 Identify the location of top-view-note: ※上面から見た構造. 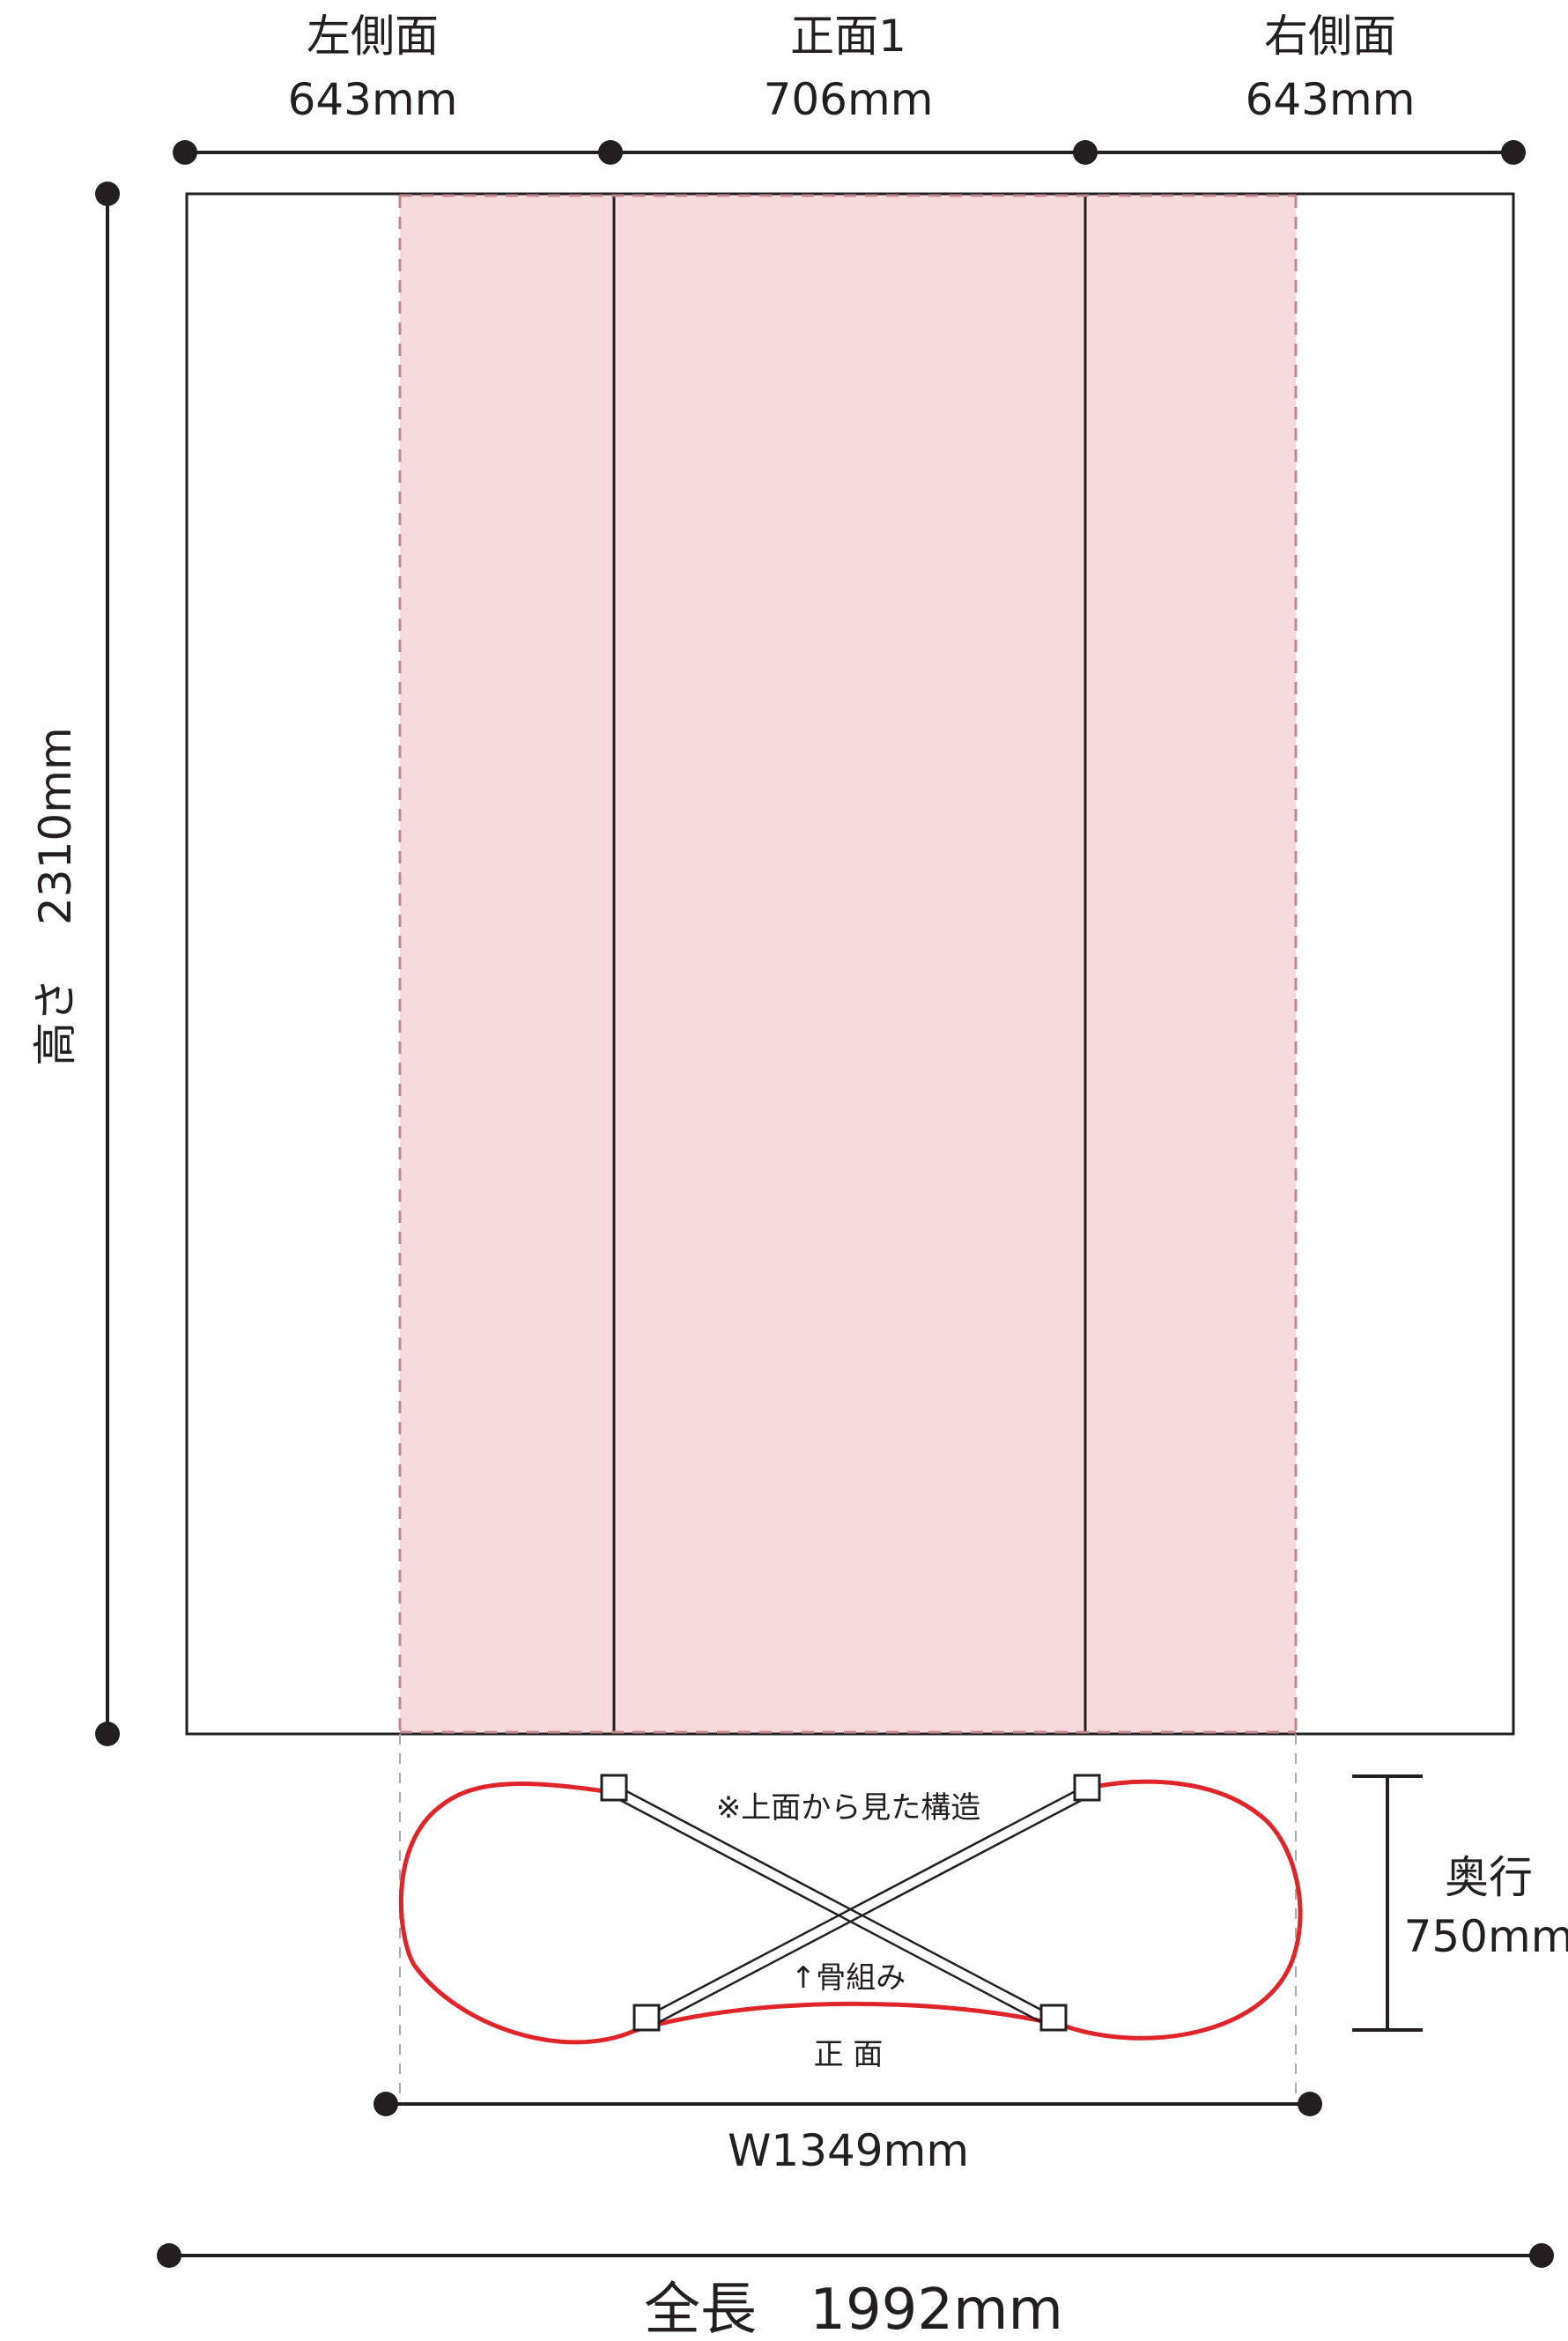
(848, 1808).